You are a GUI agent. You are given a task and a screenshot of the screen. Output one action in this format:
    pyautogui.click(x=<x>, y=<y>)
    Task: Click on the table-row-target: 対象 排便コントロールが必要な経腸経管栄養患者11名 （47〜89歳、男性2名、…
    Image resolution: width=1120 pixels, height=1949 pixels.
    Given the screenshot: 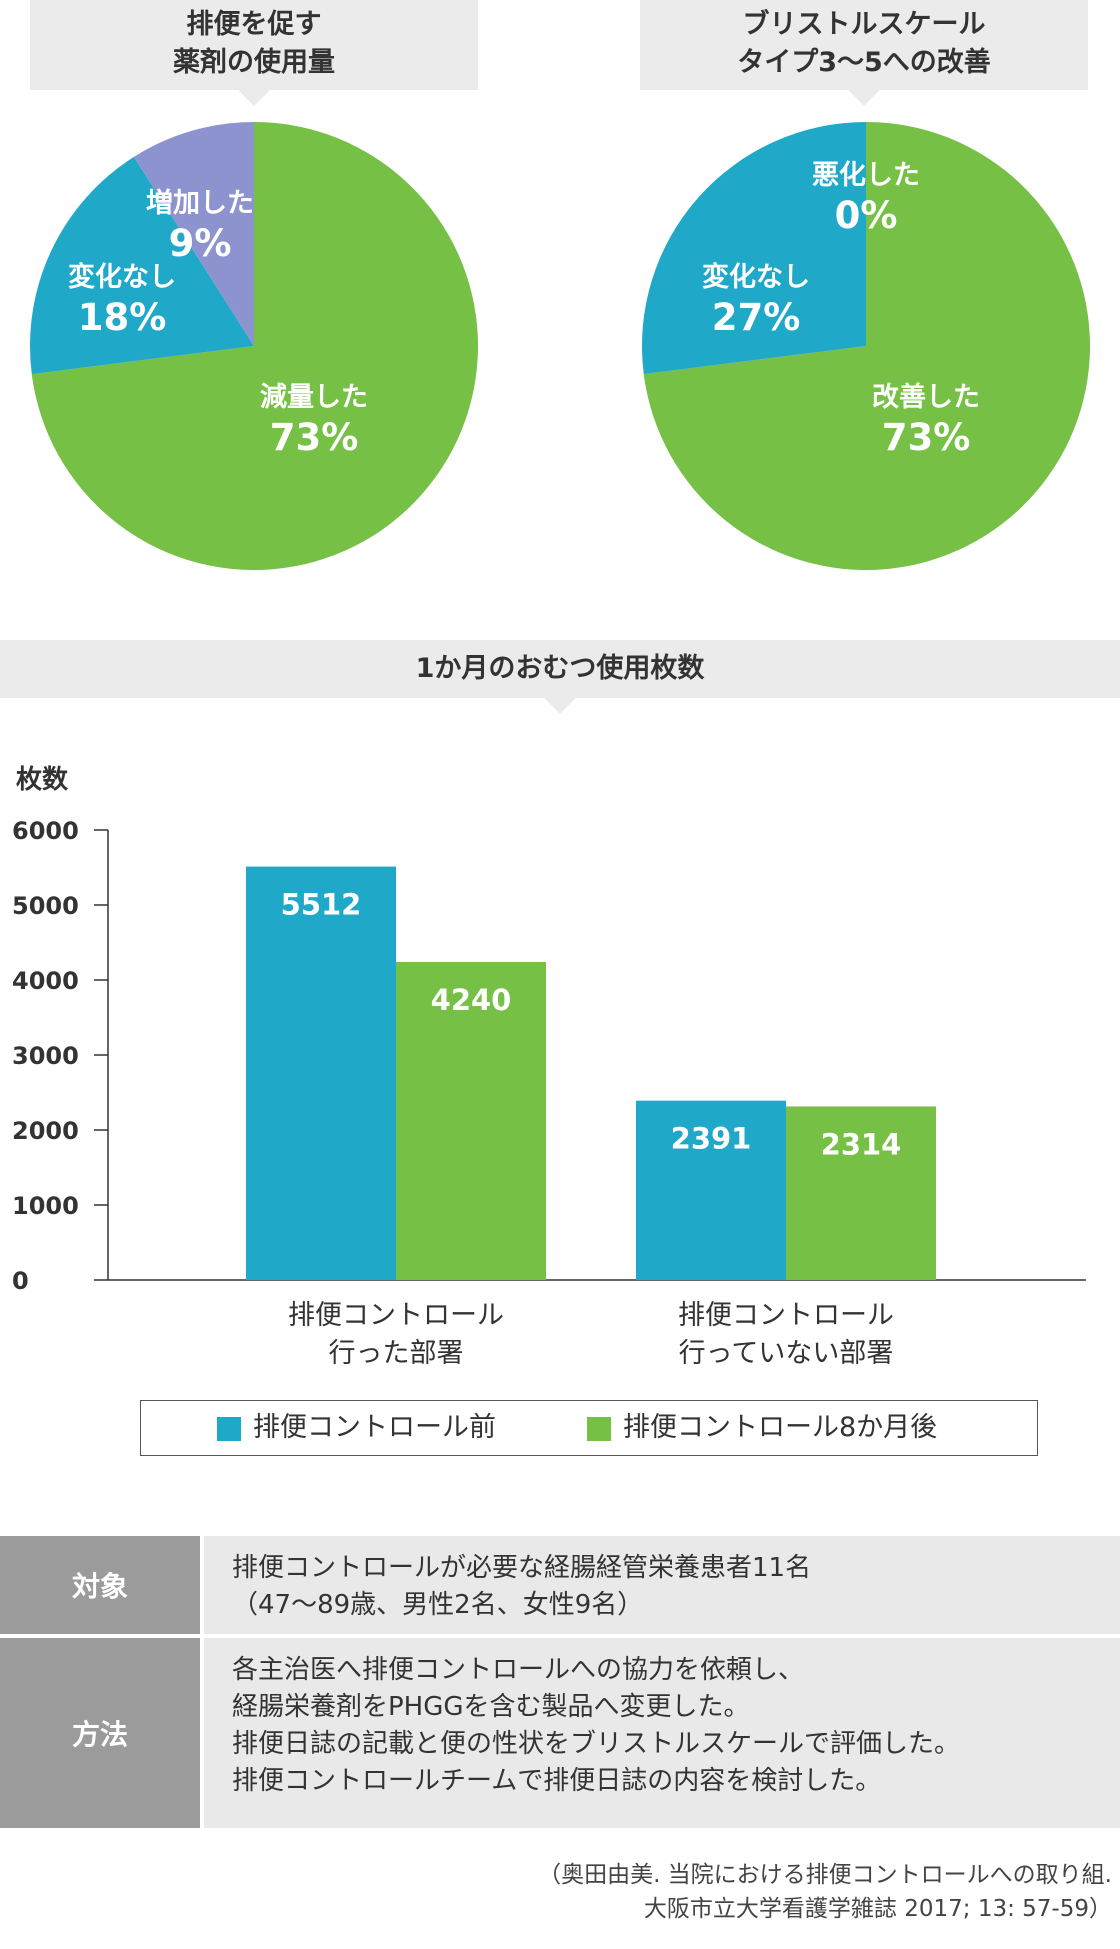 What is the action you would take?
    pyautogui.click(x=560, y=1585)
    